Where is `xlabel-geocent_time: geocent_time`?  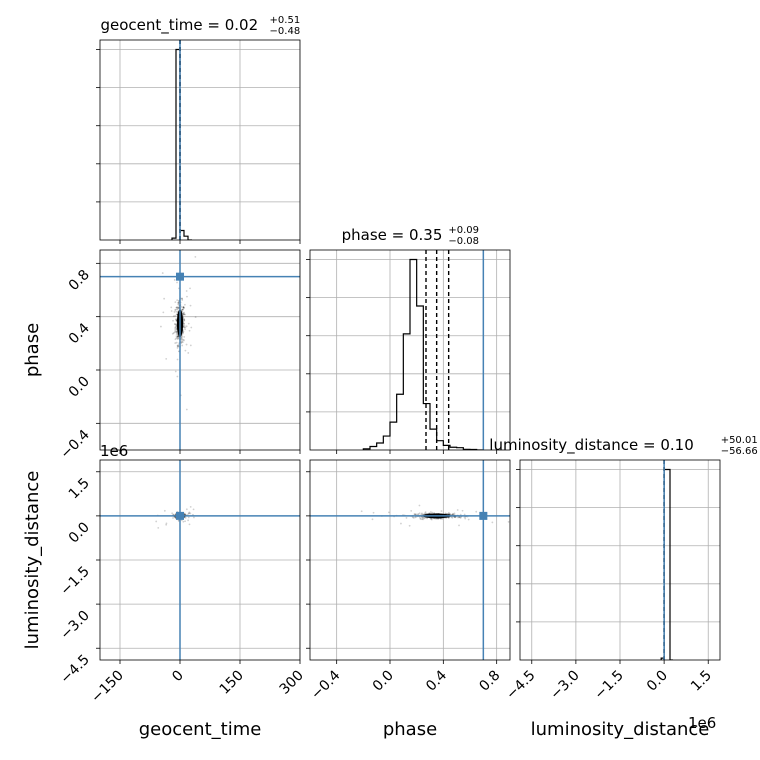
xlabel-geocent_time: geocent_time is located at coordinates (200, 729).